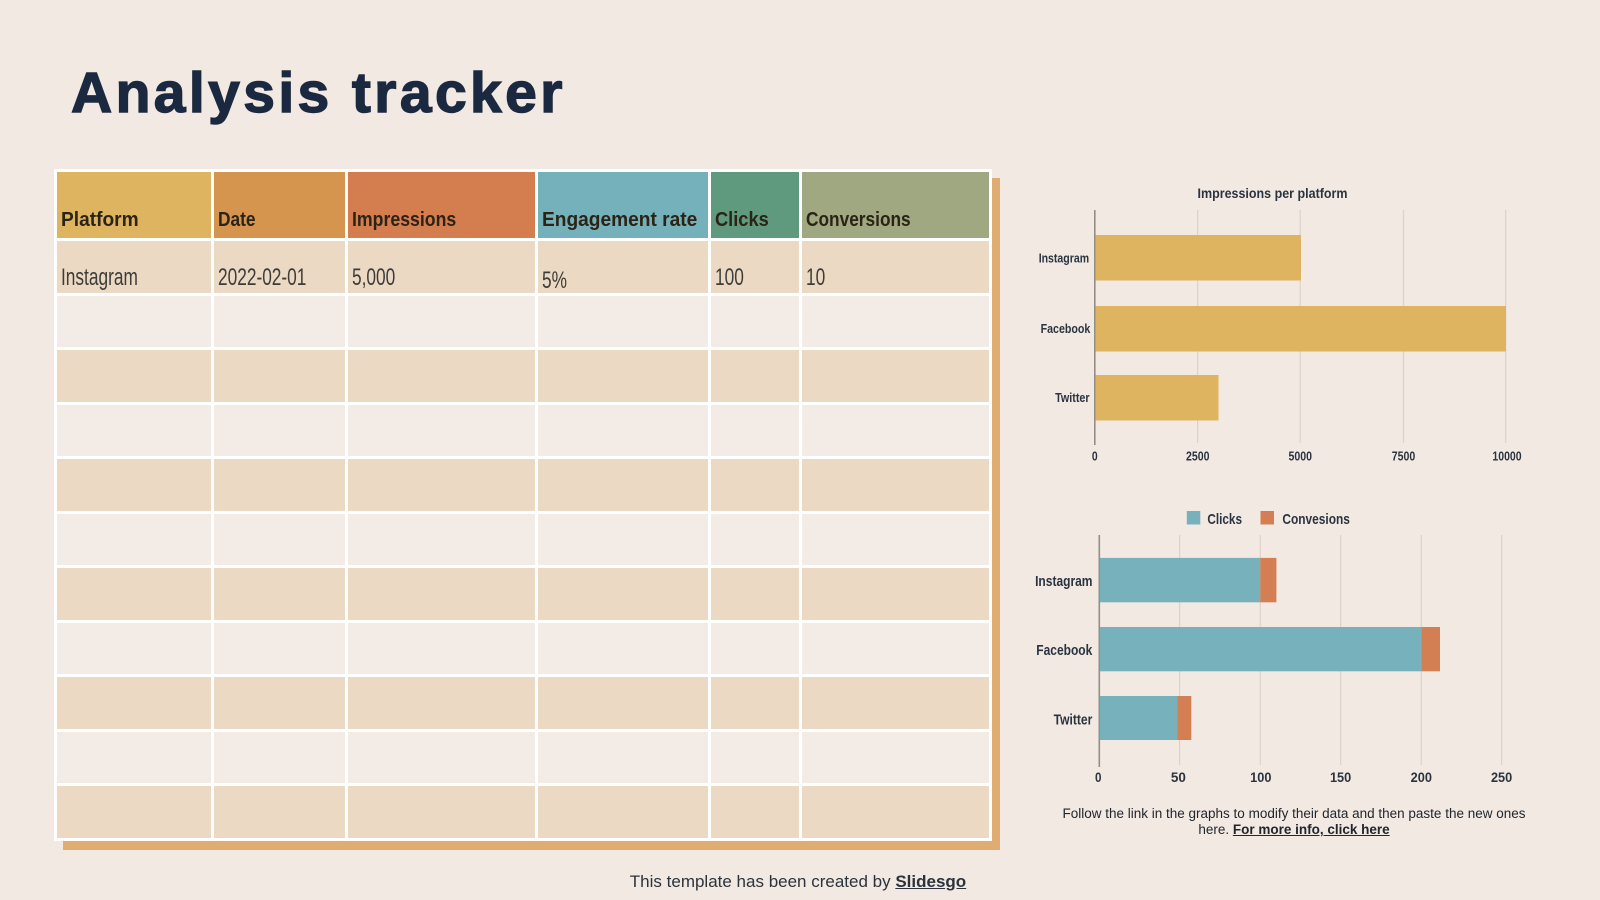 The width and height of the screenshot is (1600, 900). I want to click on svg-text: 5000, so click(1300, 456).